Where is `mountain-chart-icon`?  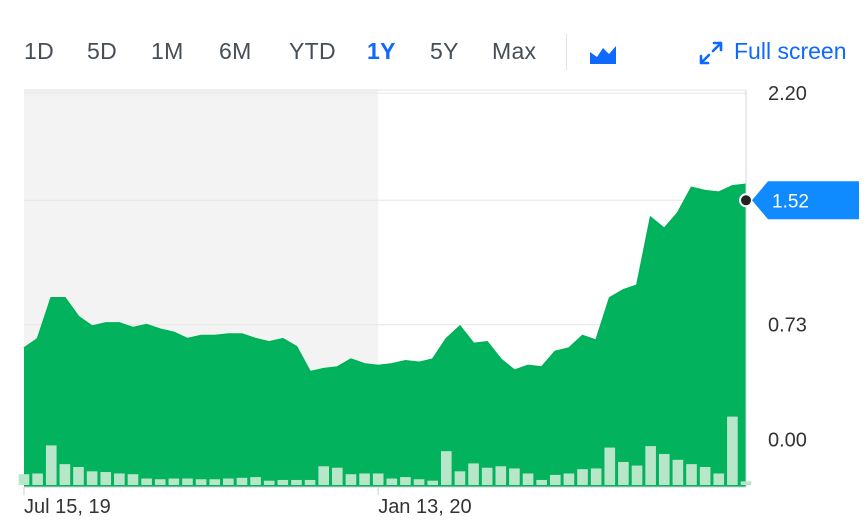
mountain-chart-icon is located at coordinates (603, 54).